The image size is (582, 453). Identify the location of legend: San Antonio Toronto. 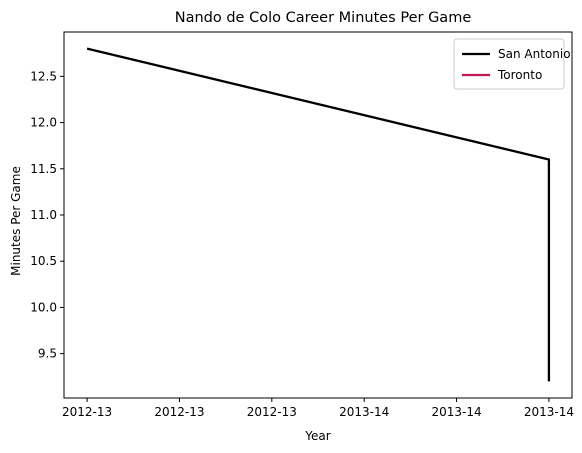
(512, 64).